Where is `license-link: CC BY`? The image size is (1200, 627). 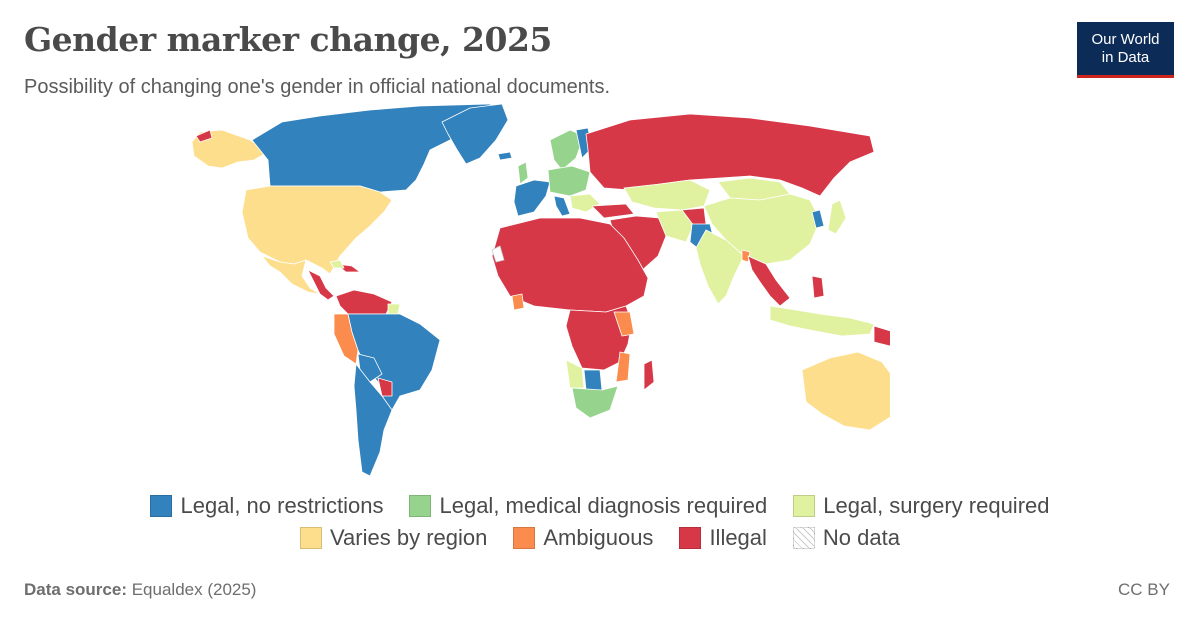
license-link: CC BY is located at coordinates (1144, 589).